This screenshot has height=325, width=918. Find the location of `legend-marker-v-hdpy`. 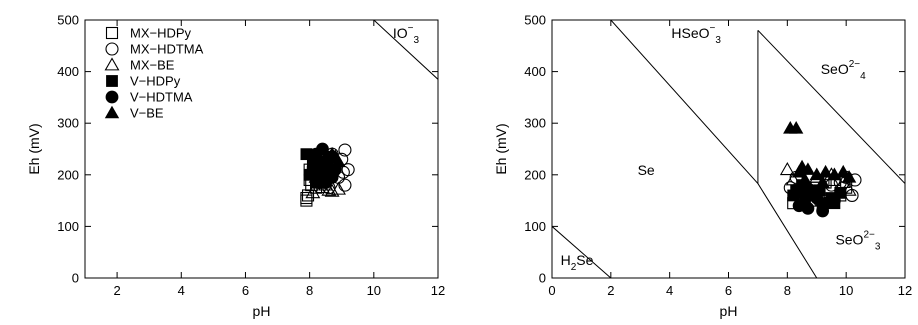

legend-marker-v-hdpy is located at coordinates (112, 81).